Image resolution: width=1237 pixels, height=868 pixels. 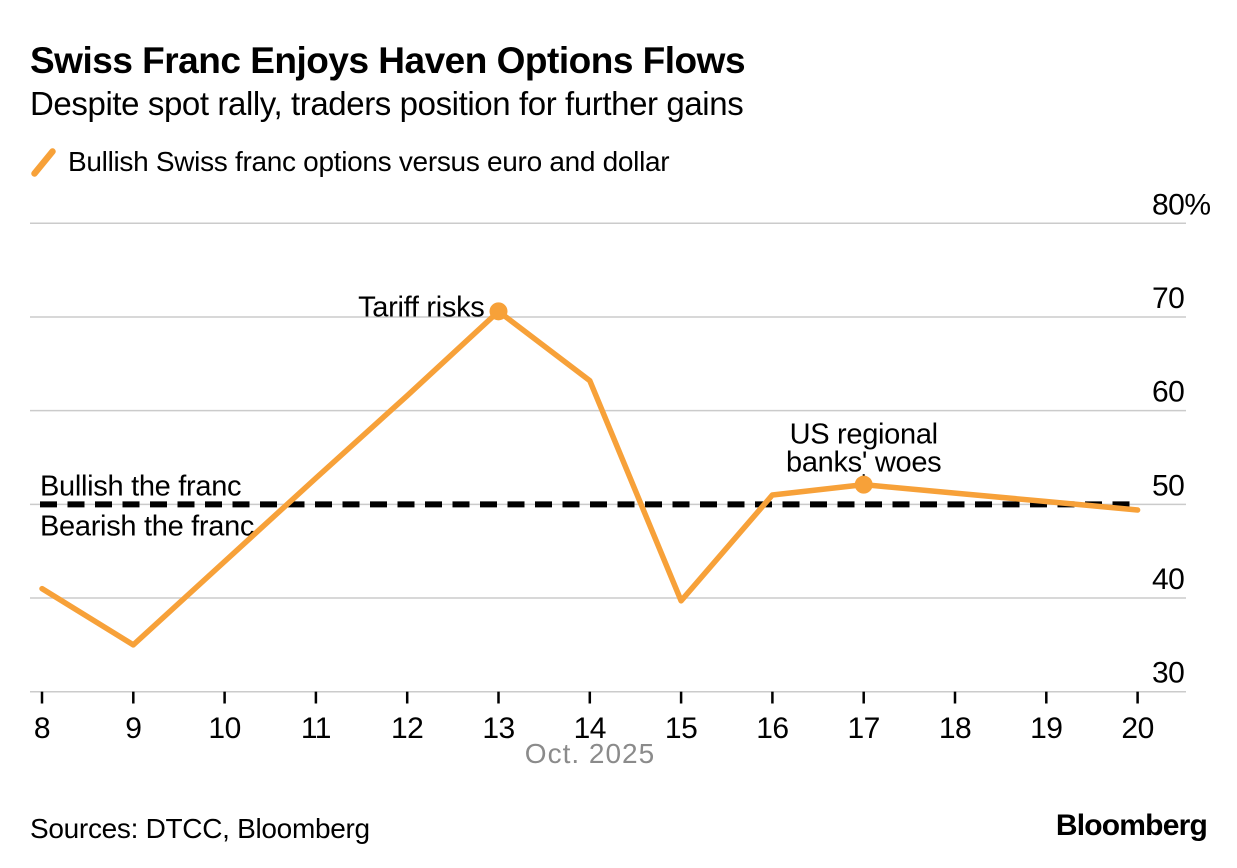 What do you see at coordinates (863, 463) in the screenshot?
I see `annotation-label: banks' woes` at bounding box center [863, 463].